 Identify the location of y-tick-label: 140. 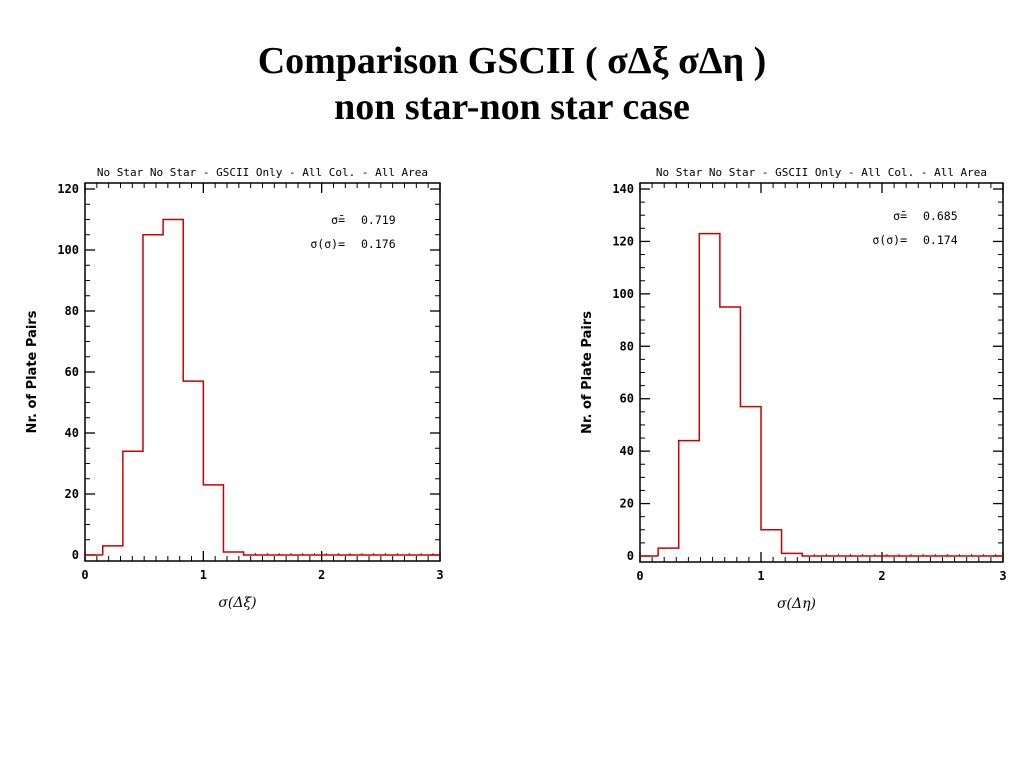
(623, 189).